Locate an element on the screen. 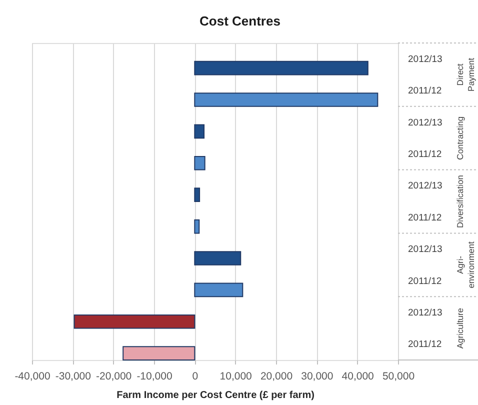 This screenshot has width=478, height=405. x-tick-label: -10,000 is located at coordinates (154, 376).